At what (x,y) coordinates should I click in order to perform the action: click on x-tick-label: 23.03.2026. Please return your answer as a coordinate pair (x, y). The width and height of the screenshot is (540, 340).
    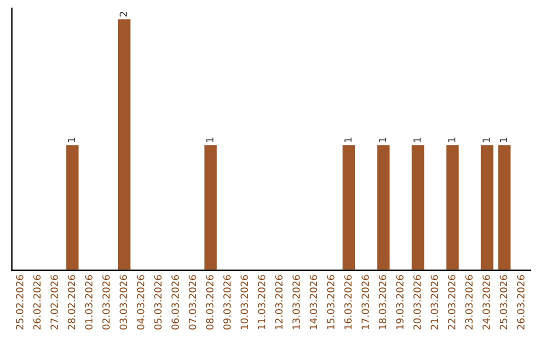
    Looking at the image, I should click on (469, 302).